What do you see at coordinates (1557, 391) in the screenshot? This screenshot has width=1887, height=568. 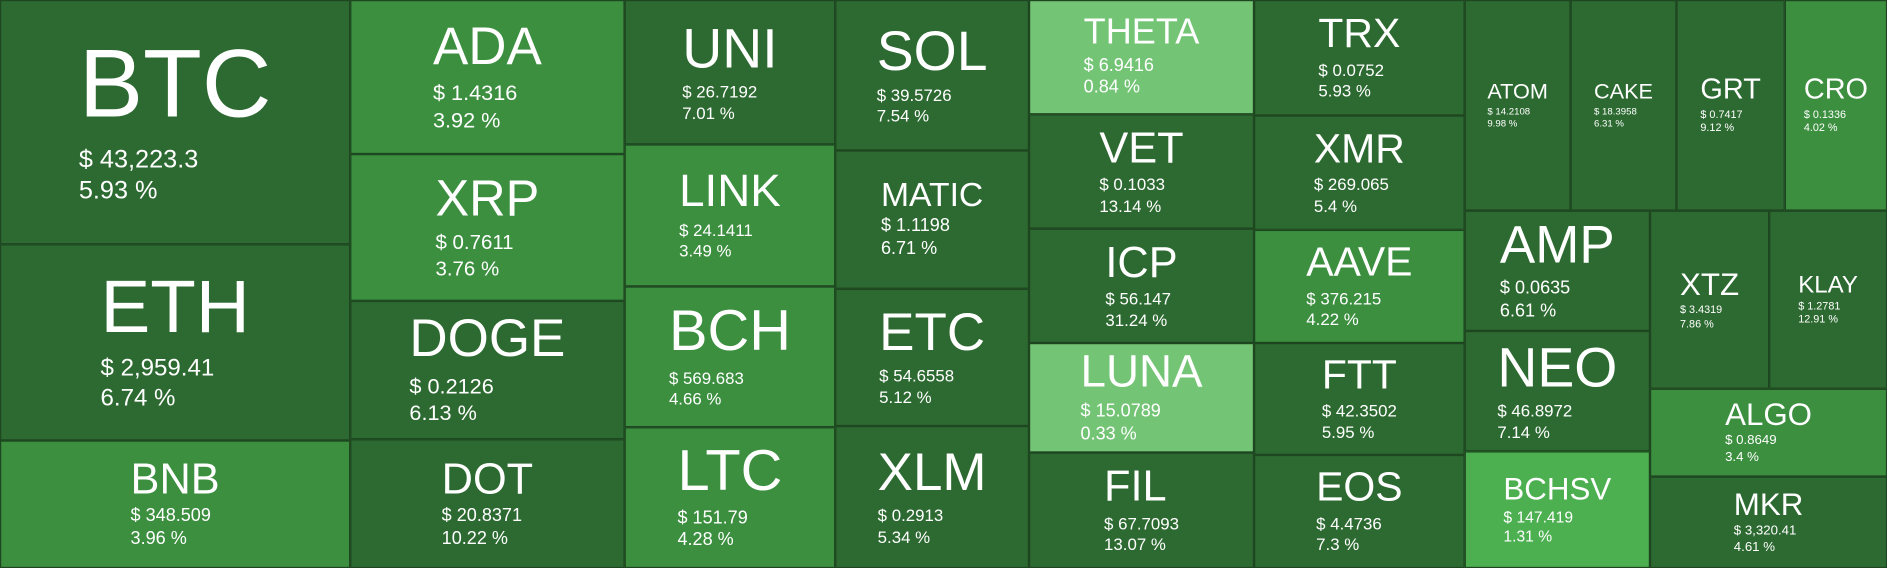 I see `tile-neo: NEO $ 46.8972 7.14 %` at bounding box center [1557, 391].